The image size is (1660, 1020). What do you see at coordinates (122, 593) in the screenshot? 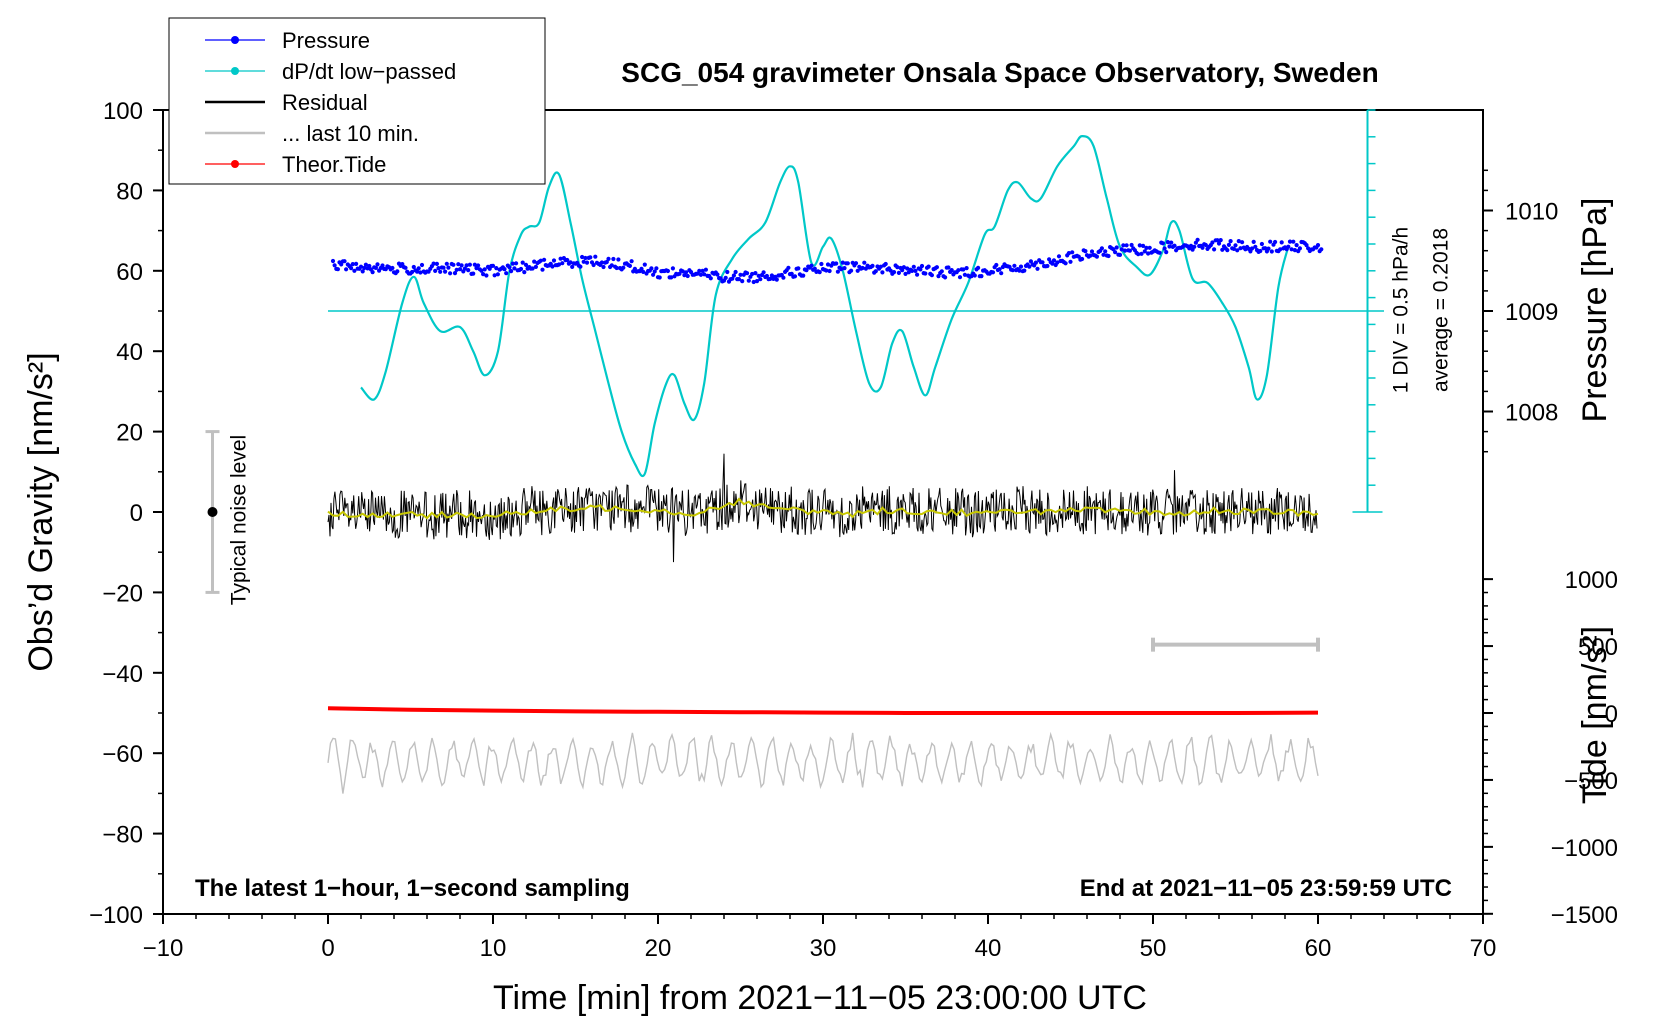
I see `y-tick-label: −20` at bounding box center [122, 593].